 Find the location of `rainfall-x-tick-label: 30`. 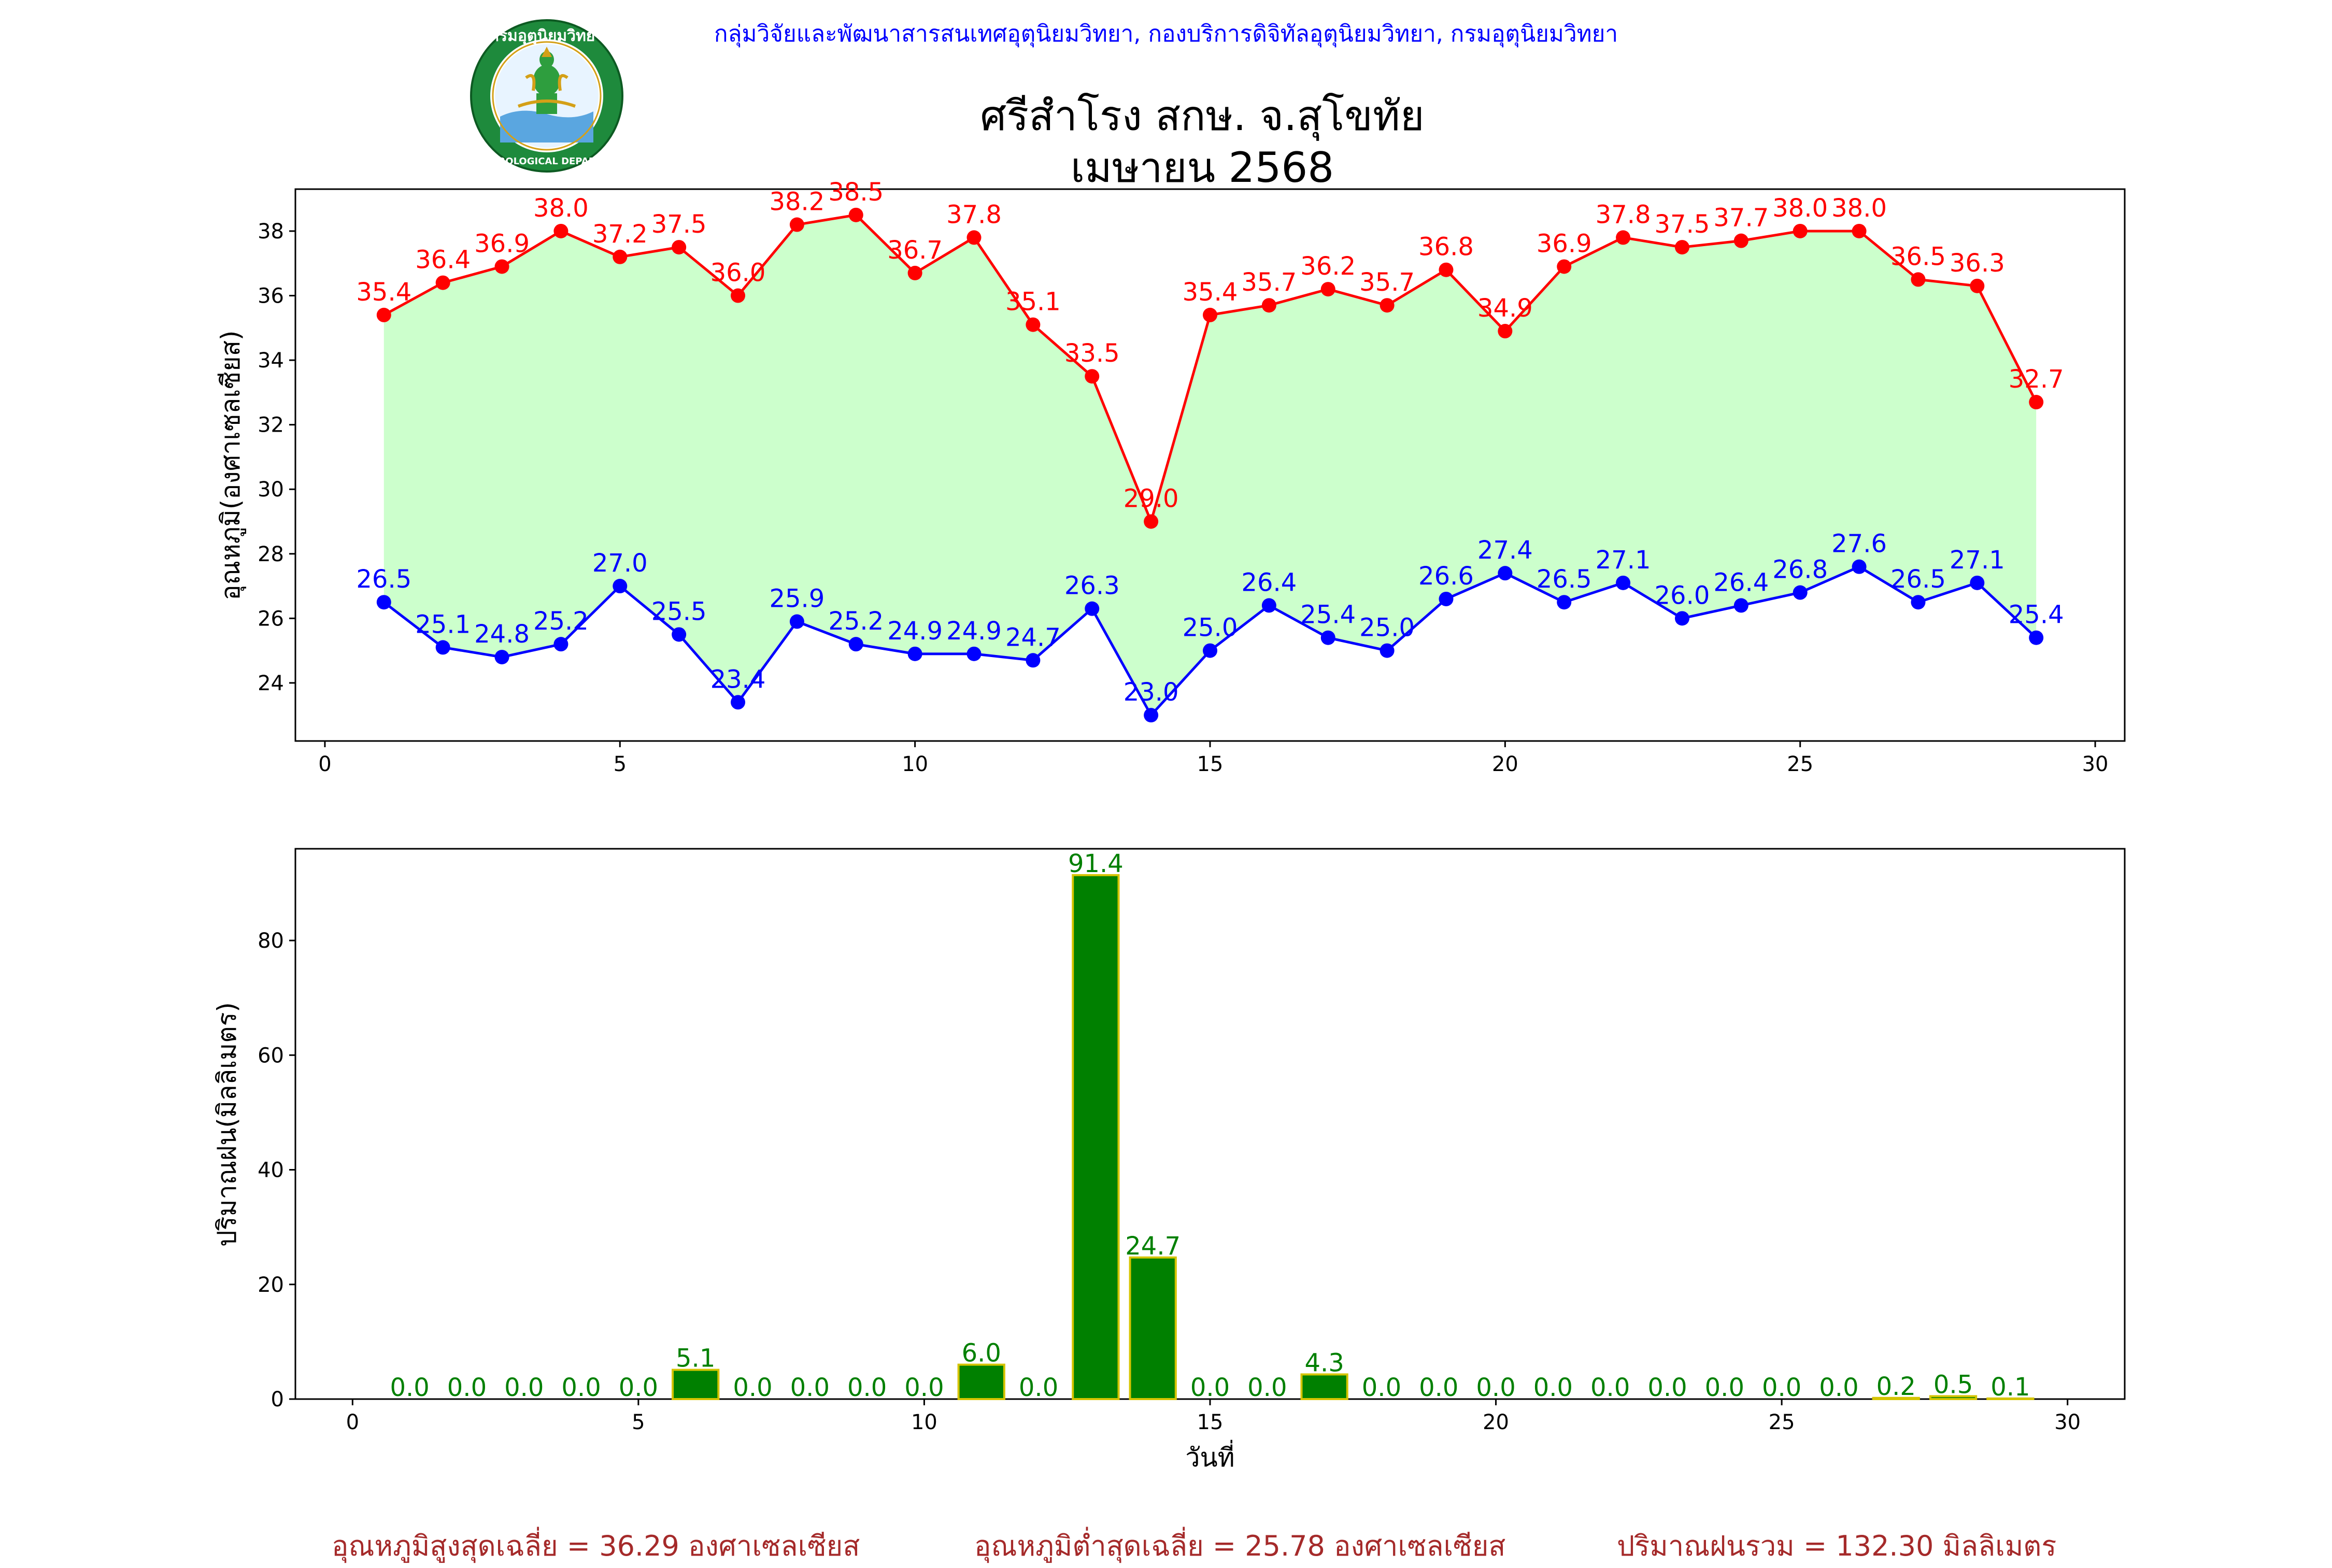

rainfall-x-tick-label: 30 is located at coordinates (2067, 1422).